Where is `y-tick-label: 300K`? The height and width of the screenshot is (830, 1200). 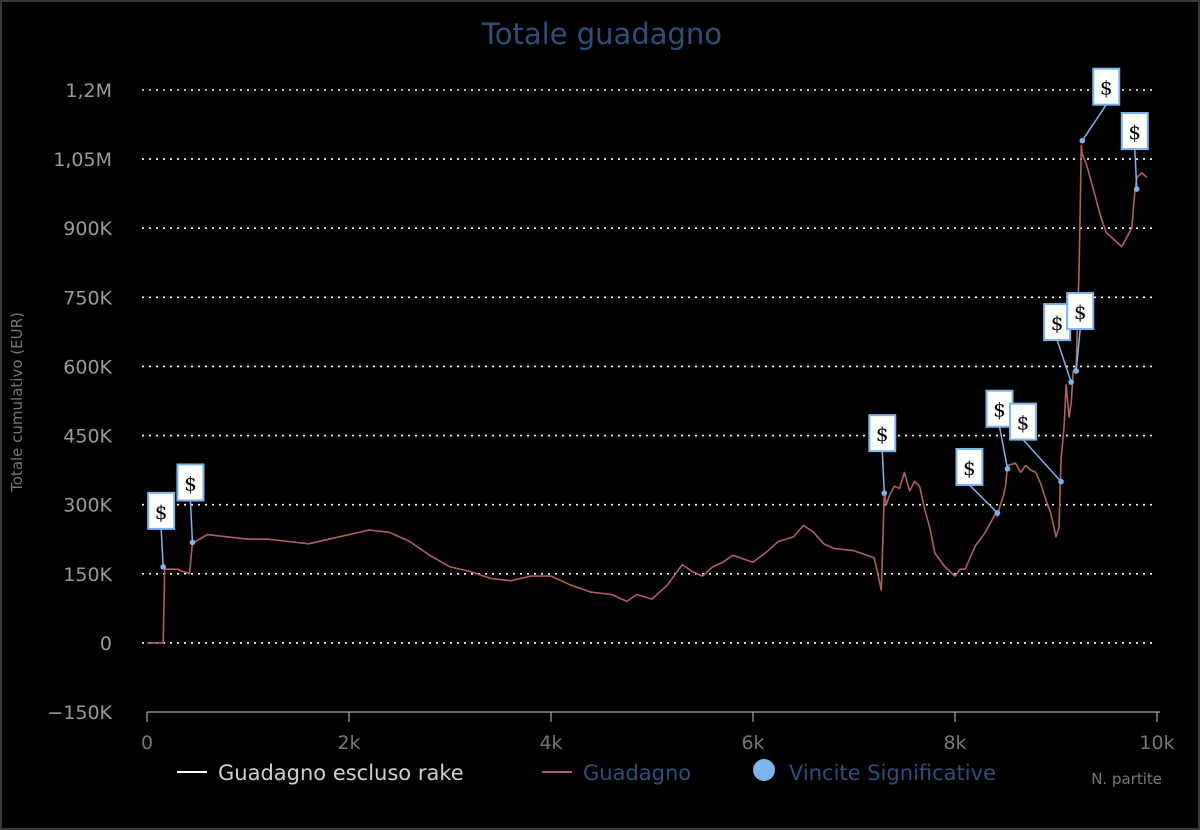 y-tick-label: 300K is located at coordinates (87, 506).